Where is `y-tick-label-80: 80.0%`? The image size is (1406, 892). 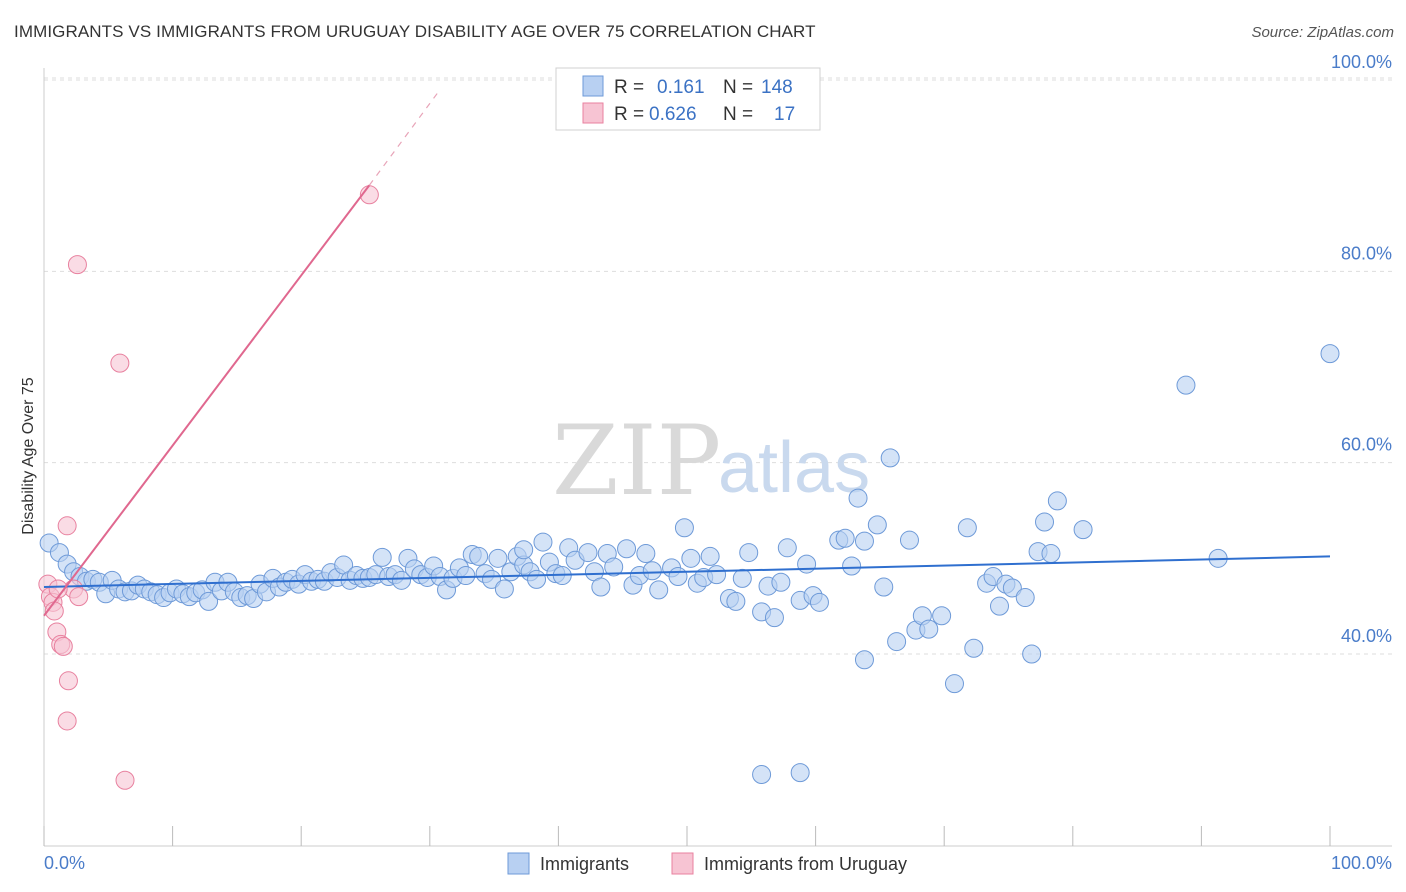 y-tick-label-80: 80.0% is located at coordinates (1366, 253).